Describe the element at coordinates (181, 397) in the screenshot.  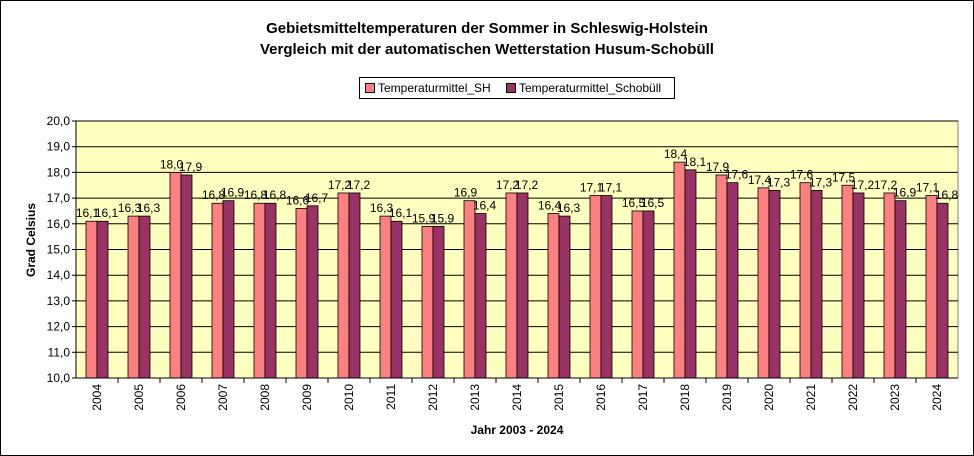
I see `x-tick-label: 2006` at that location.